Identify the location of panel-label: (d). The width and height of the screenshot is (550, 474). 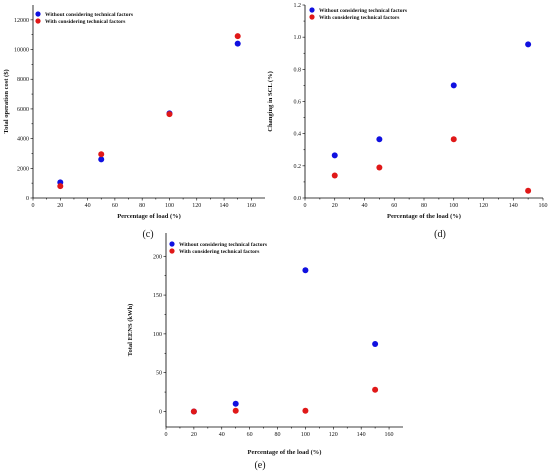
(440, 234).